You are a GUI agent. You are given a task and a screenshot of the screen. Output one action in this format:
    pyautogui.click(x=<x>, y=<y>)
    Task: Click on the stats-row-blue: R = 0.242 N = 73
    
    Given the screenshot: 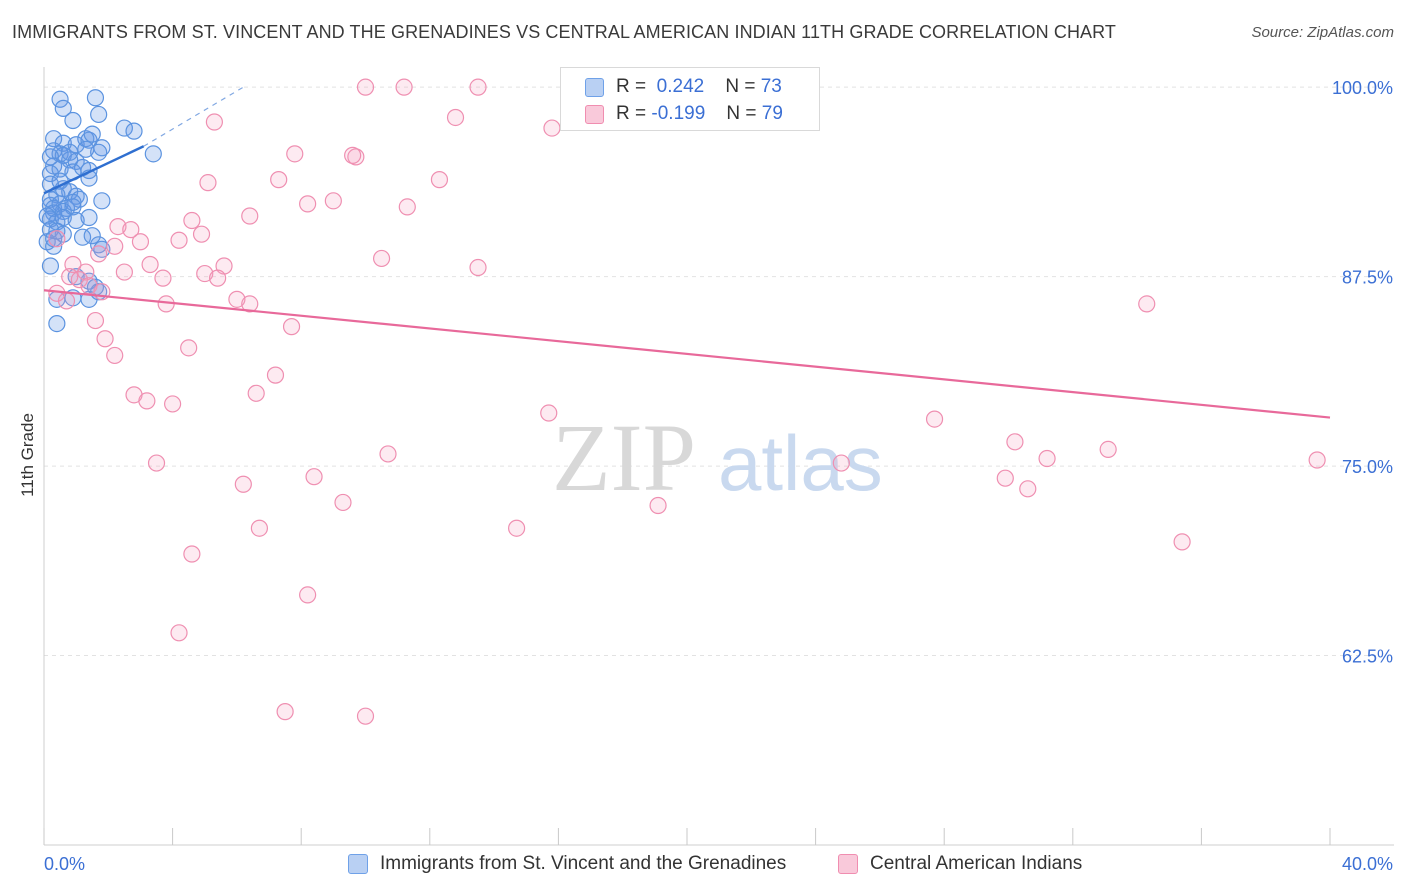 What is the action you would take?
    pyautogui.click(x=683, y=87)
    